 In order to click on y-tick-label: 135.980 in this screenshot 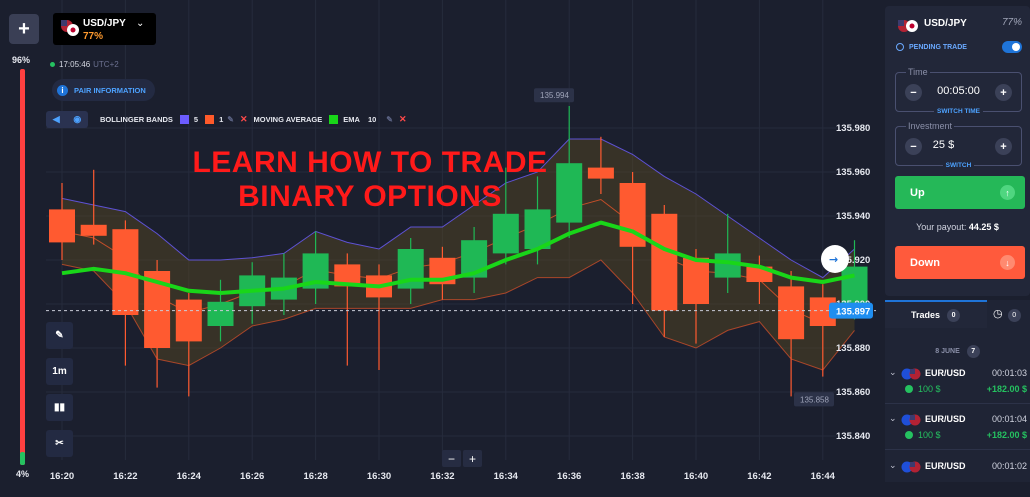, I will do `click(853, 128)`.